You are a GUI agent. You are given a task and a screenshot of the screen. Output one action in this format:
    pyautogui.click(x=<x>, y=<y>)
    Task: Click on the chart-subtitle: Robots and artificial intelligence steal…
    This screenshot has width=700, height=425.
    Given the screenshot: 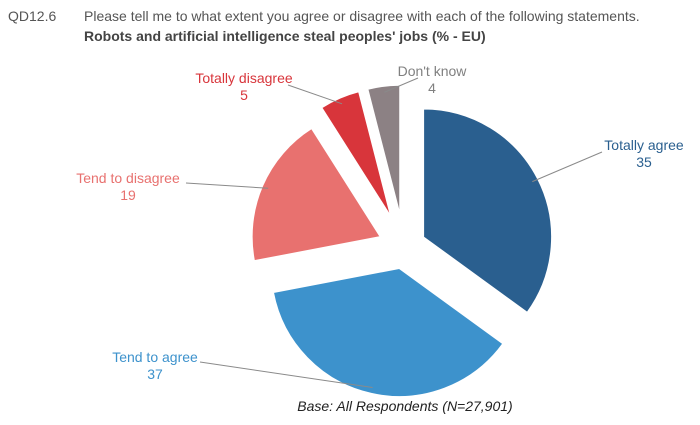 What is the action you would take?
    pyautogui.click(x=285, y=36)
    